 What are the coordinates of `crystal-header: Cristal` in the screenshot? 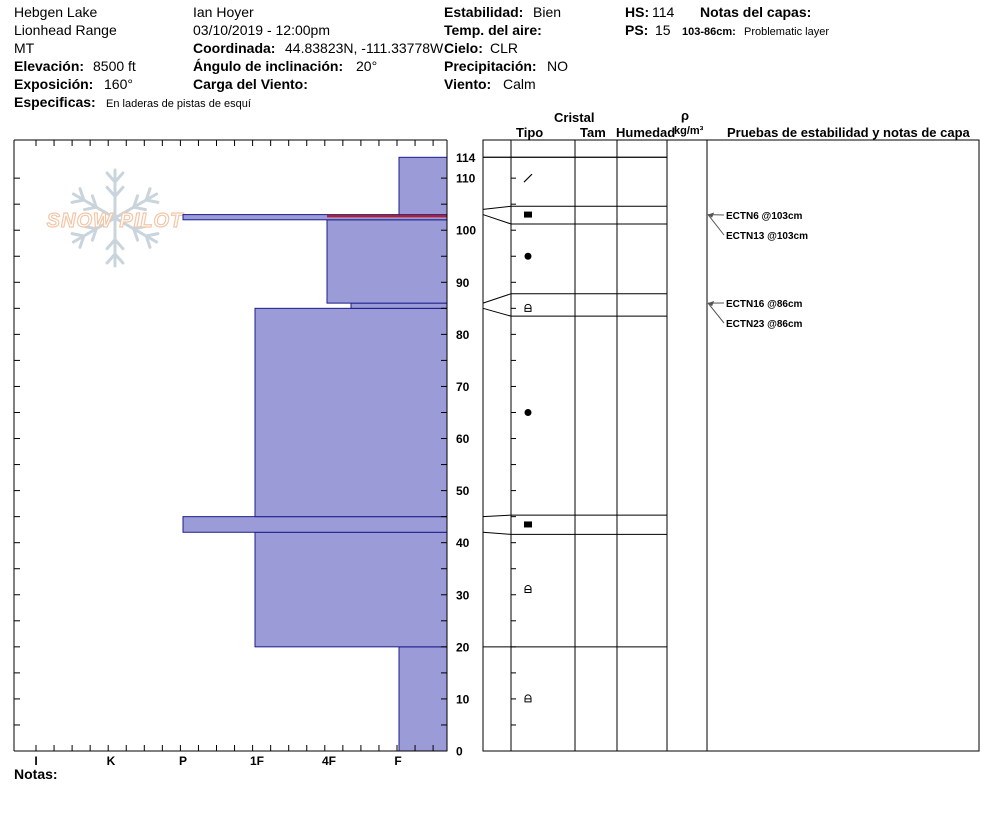 It's located at (574, 117).